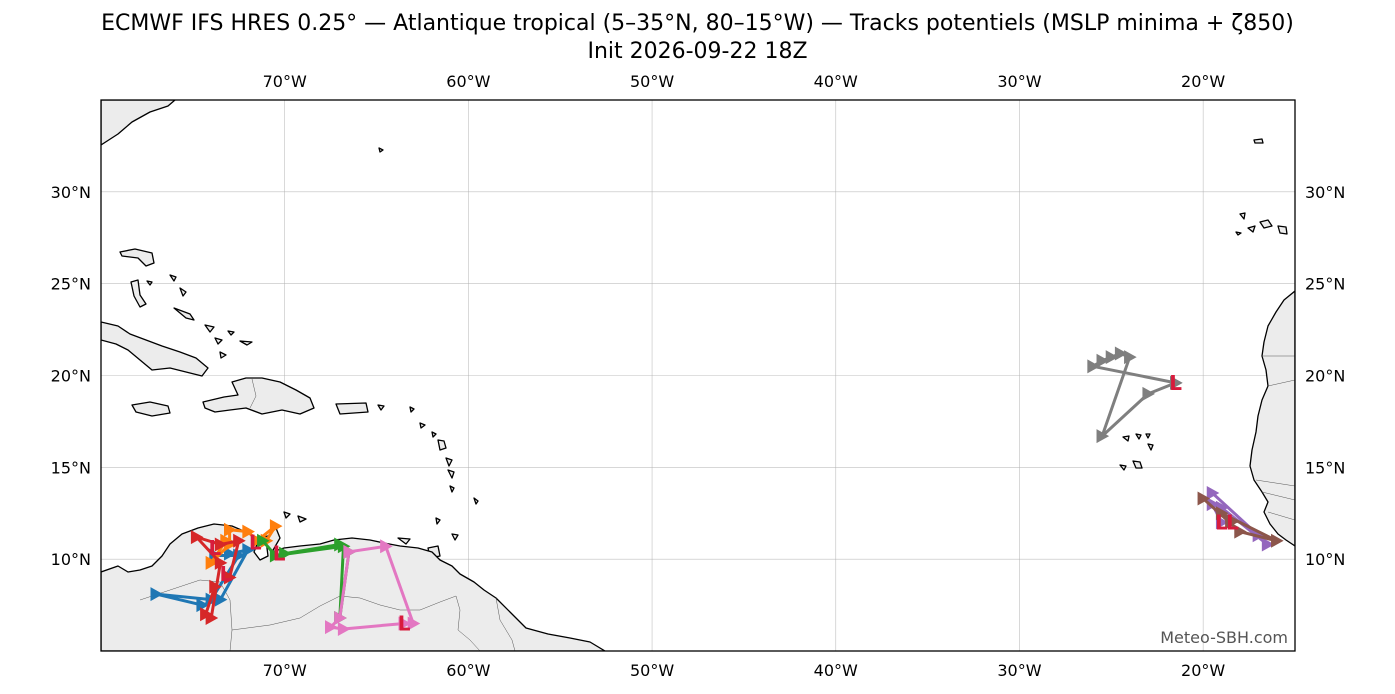 The height and width of the screenshot is (694, 1395). What do you see at coordinates (199, 316) in the screenshot?
I see `land-bahamas-cays` at bounding box center [199, 316].